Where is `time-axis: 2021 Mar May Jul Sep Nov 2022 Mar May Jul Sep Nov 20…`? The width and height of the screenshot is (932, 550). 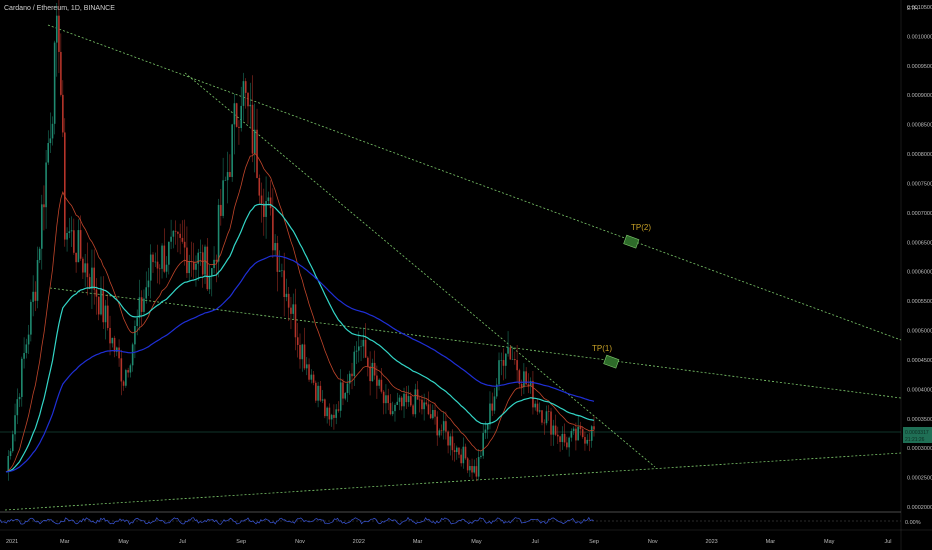 time-axis: 2021 Mar May Jul Sep Nov 2022 Mar May Jul Sep Nov 20… is located at coordinates (466, 537).